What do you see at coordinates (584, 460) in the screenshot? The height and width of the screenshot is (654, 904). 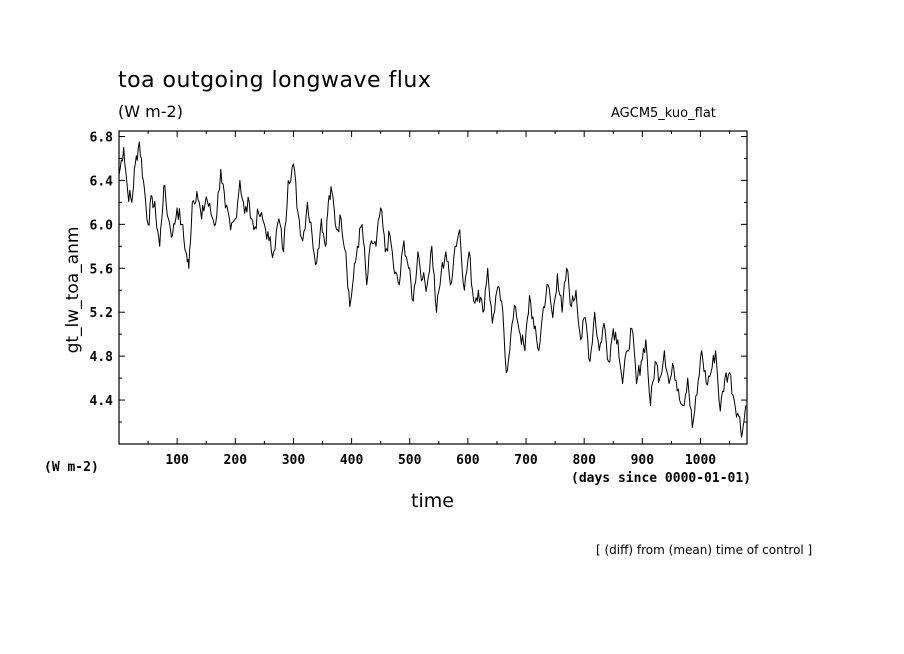 I see `x-tick-label: 800` at bounding box center [584, 460].